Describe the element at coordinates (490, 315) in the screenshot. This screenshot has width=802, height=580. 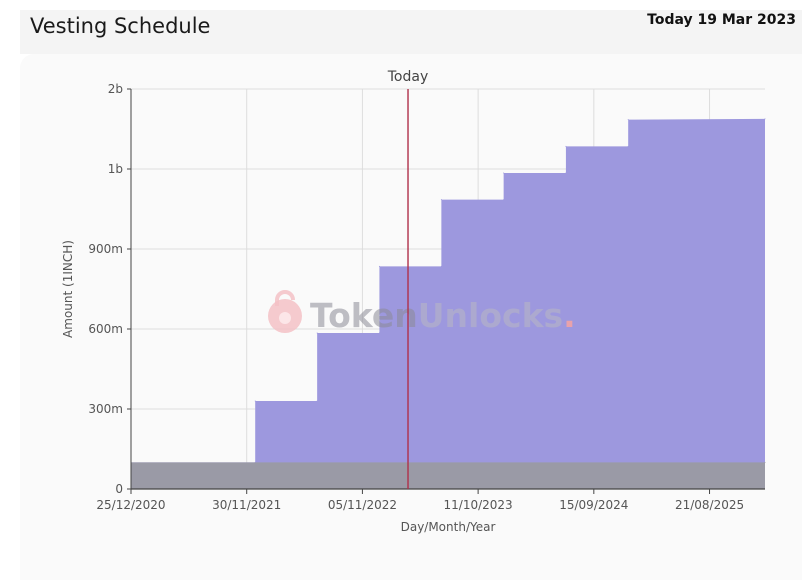
I see `watermark-unlocks: Unlocks` at that location.